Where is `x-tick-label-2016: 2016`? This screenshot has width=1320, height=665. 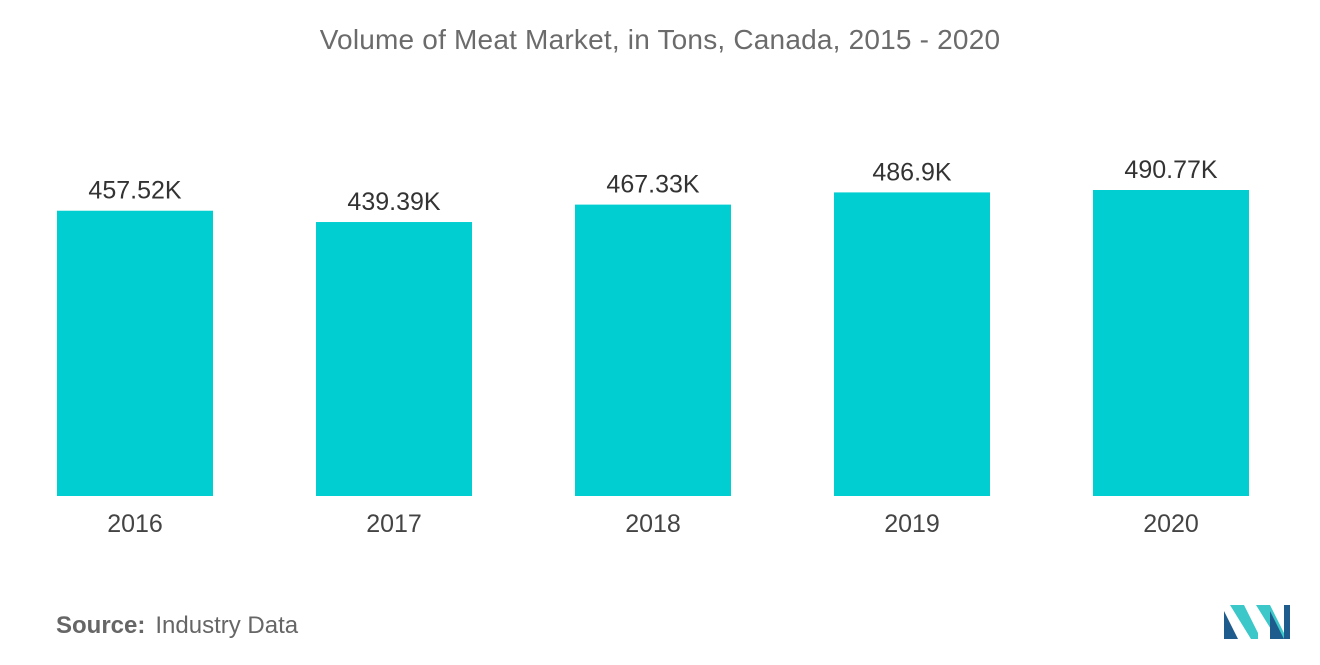 x-tick-label-2016: 2016 is located at coordinates (135, 524).